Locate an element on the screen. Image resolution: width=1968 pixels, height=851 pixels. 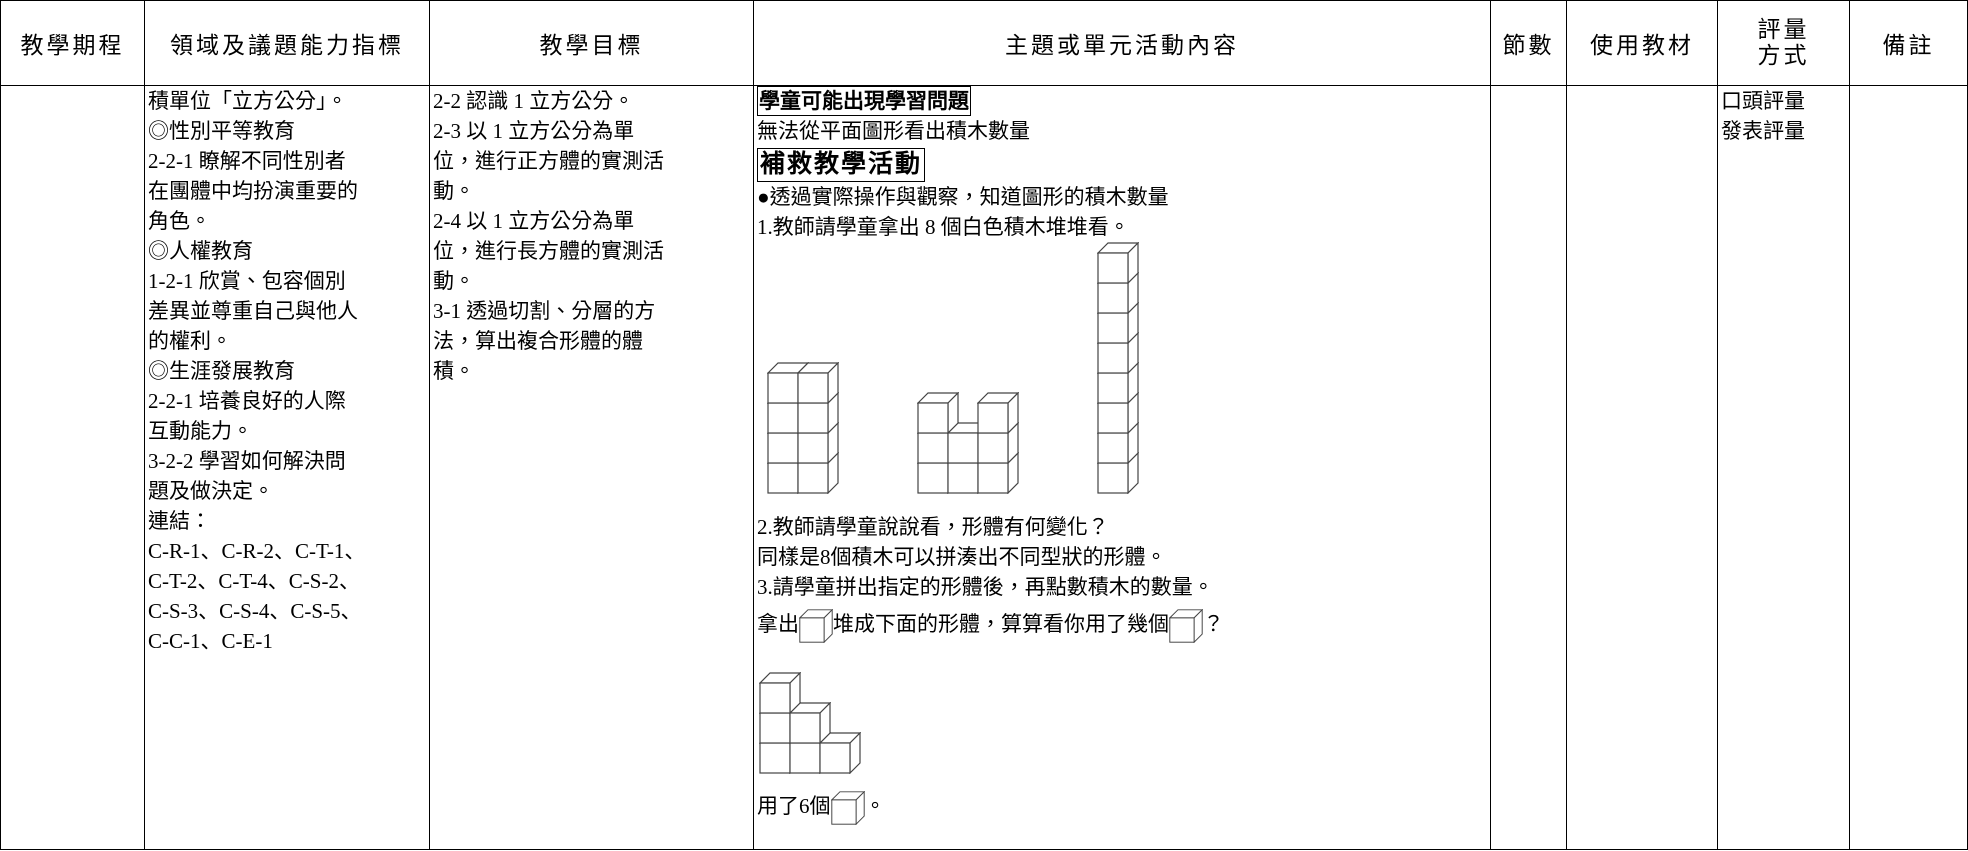
cube-figures is located at coordinates (953, 368).